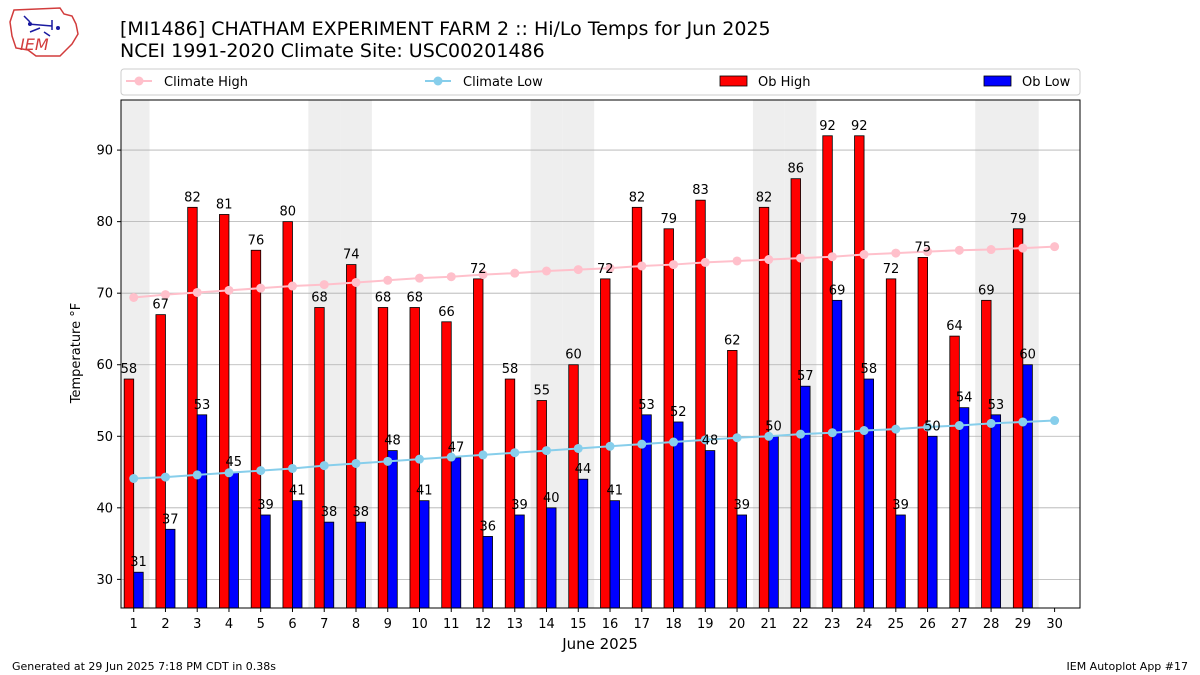  What do you see at coordinates (332, 51) in the screenshot?
I see `chart-subtitle: NCEI 1991-2020 Climate Site: USC00201486` at bounding box center [332, 51].